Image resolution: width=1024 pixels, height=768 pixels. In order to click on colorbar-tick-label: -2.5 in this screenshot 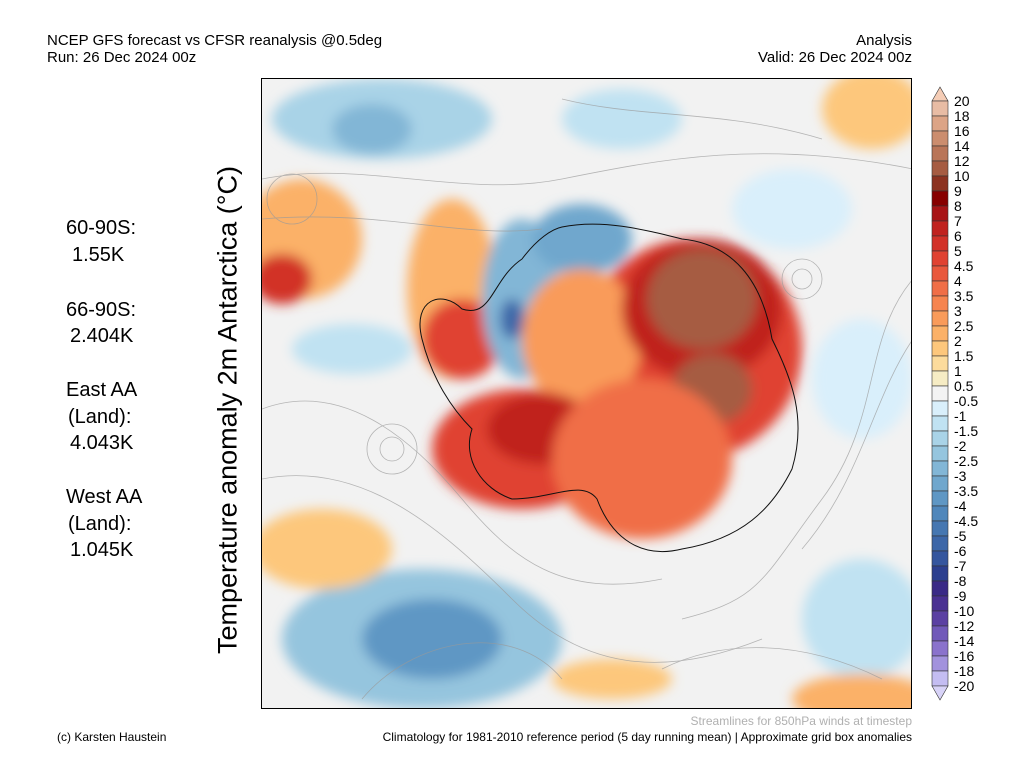, I will do `click(966, 461)`.